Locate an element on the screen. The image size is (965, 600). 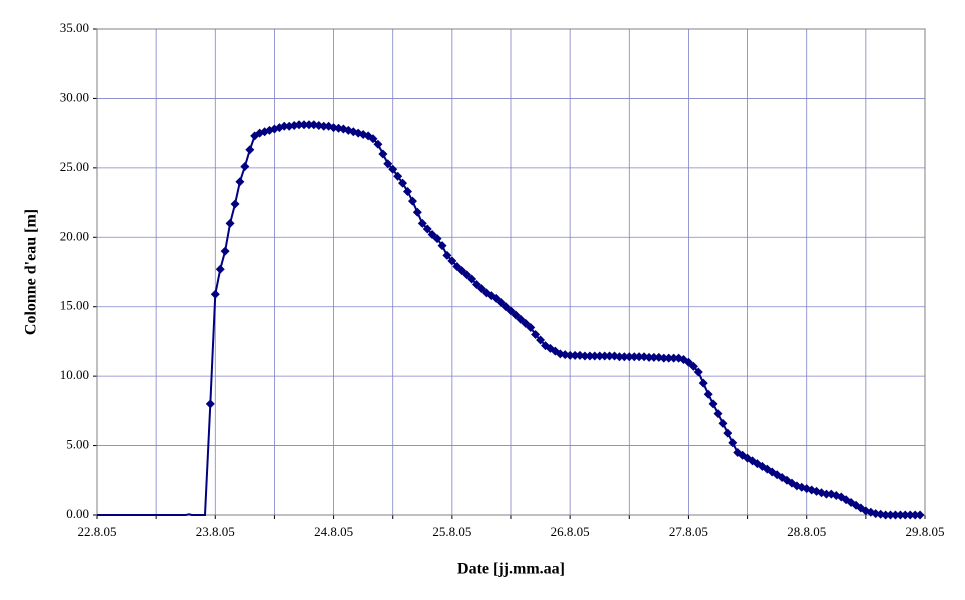
y-tick-label: 10.00 is located at coordinates (74, 374).